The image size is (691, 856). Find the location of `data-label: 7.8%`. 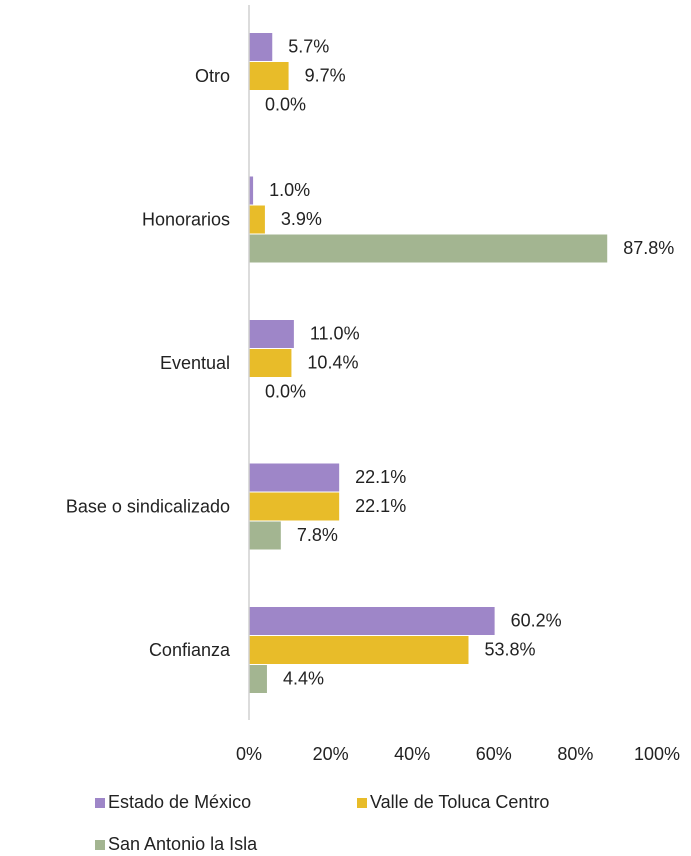

data-label: 7.8% is located at coordinates (317, 535).